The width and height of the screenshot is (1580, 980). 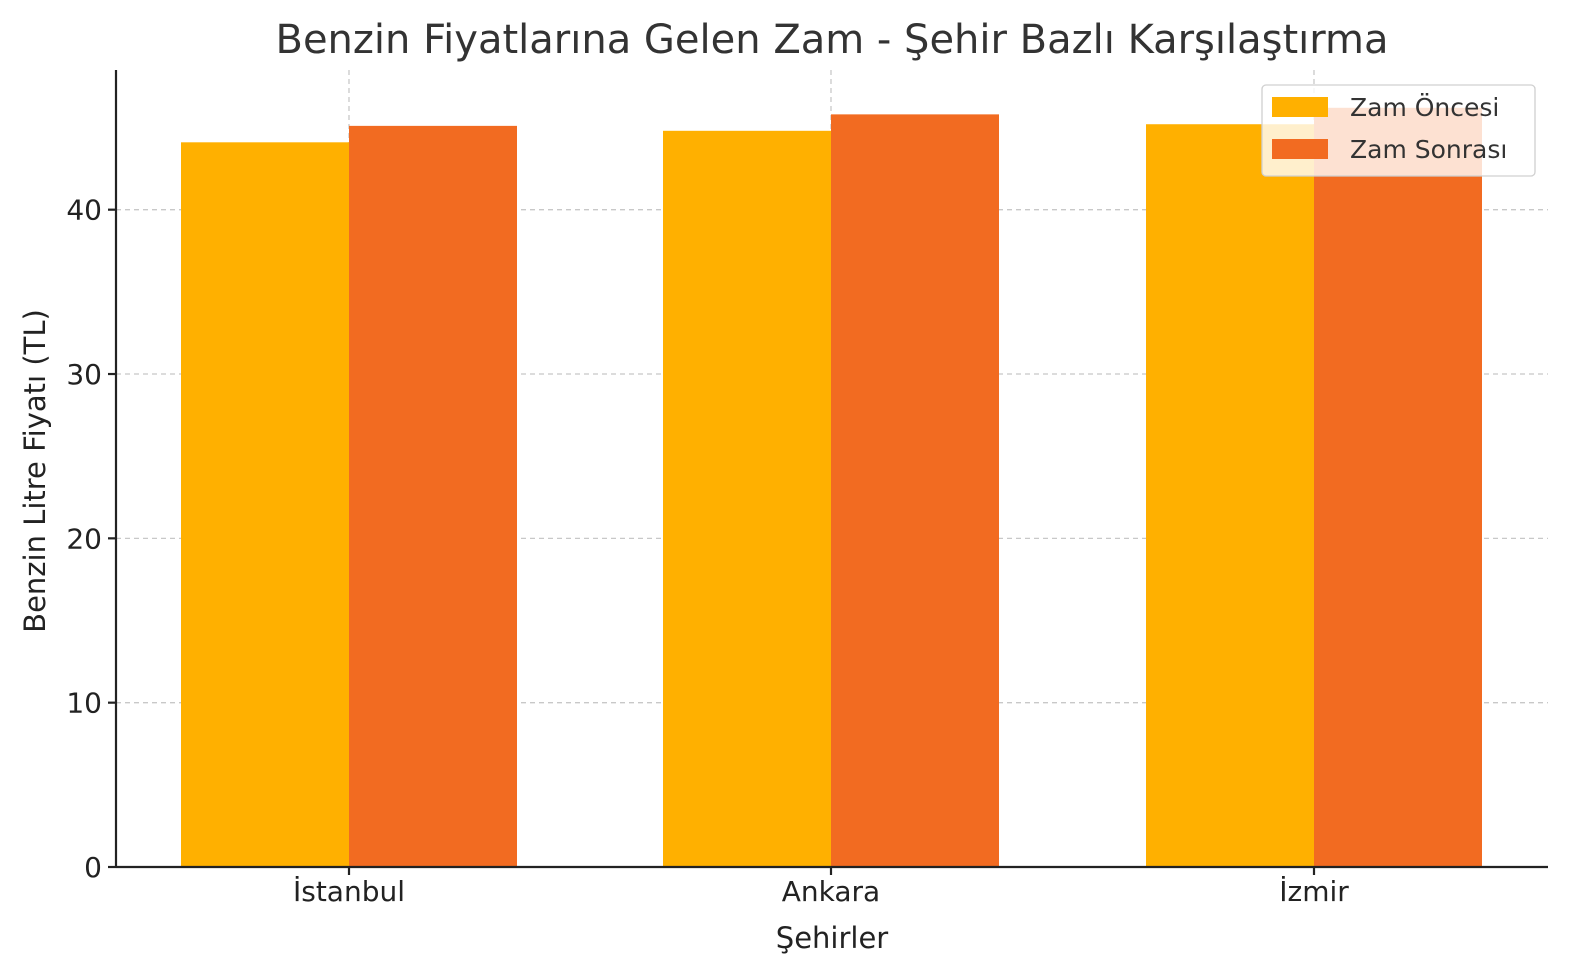 I want to click on y-tick-label: 10, so click(x=84, y=703).